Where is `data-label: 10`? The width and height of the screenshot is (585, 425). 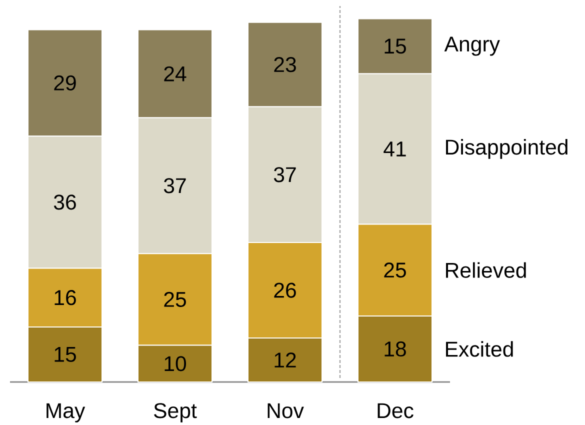
data-label: 10 is located at coordinates (175, 364).